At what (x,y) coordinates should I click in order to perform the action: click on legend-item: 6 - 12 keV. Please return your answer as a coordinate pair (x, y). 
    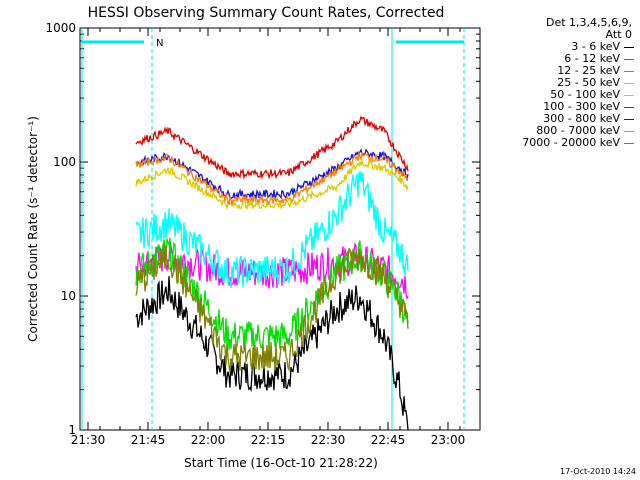
    Looking at the image, I should click on (599, 59).